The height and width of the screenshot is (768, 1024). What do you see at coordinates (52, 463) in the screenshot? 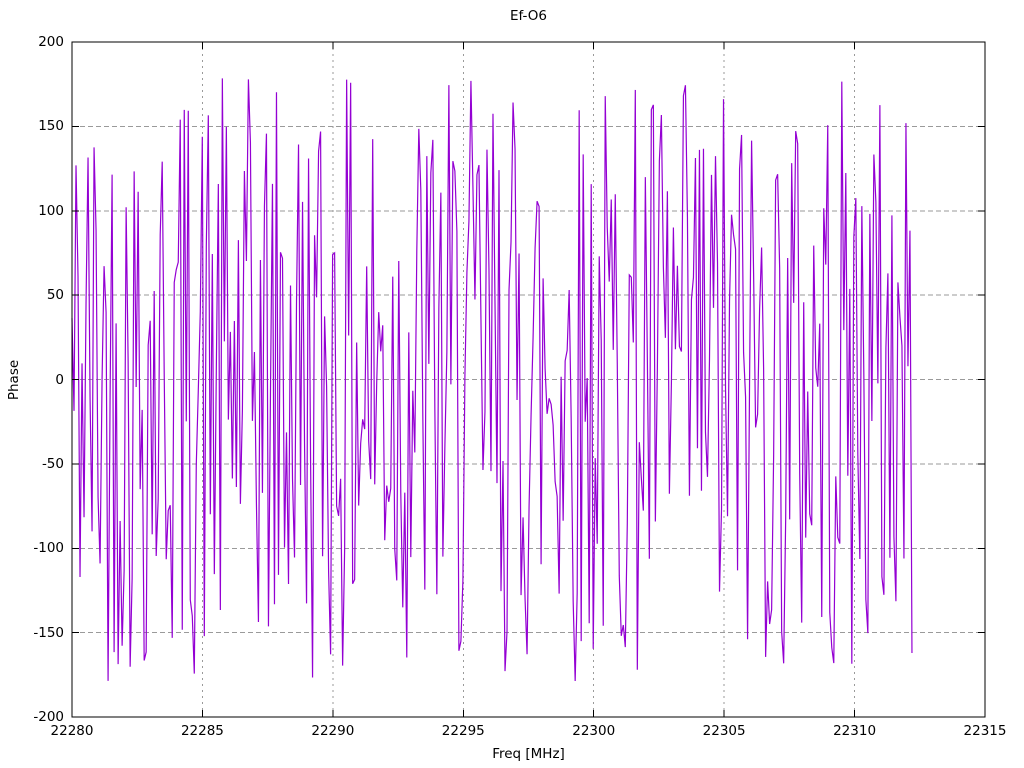
I see `y-tick-label: -50` at bounding box center [52, 463].